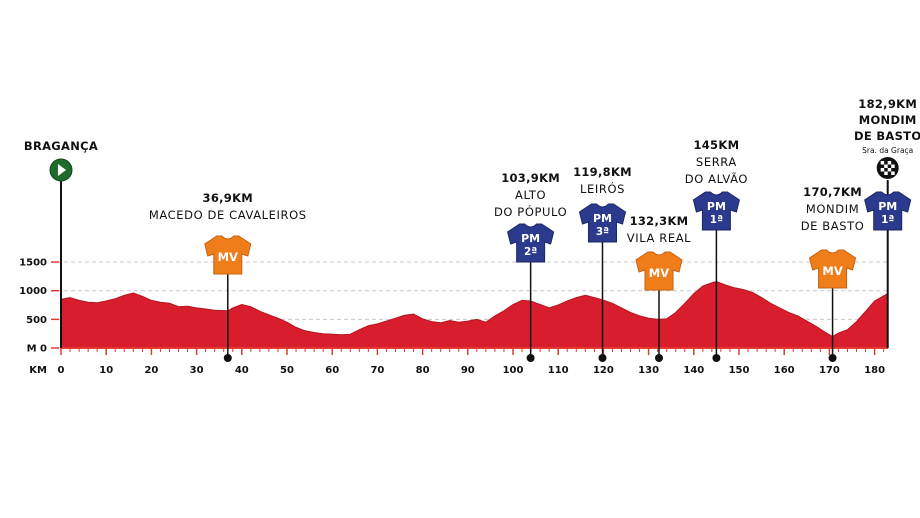 This screenshot has height=518, width=920. I want to click on x-tick-label-140: 140, so click(693, 370).